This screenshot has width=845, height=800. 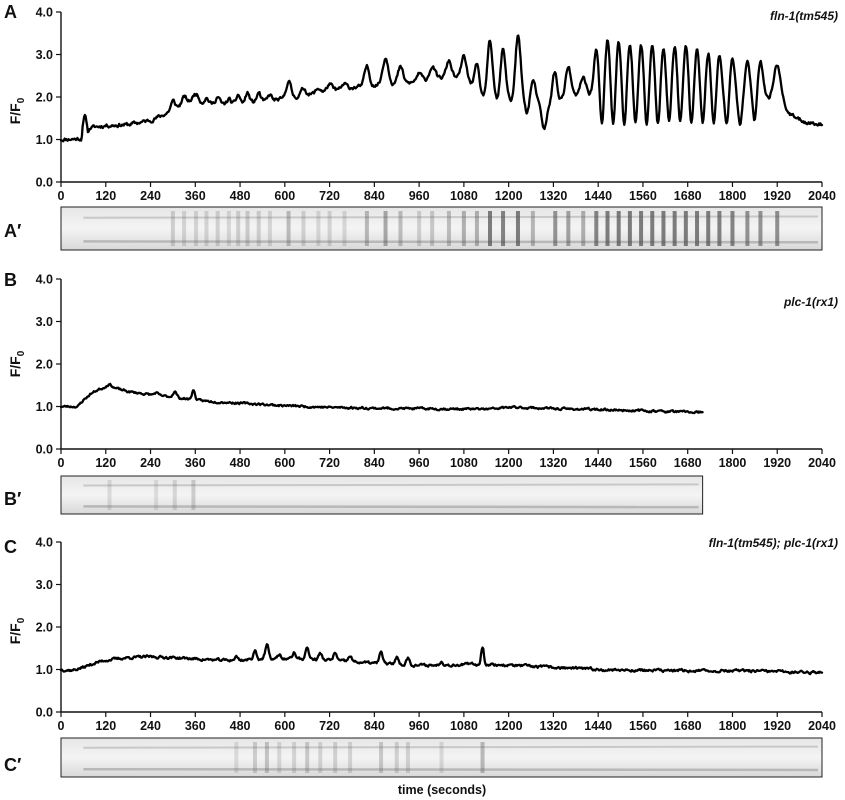 I want to click on trace-line-a, so click(x=441, y=88).